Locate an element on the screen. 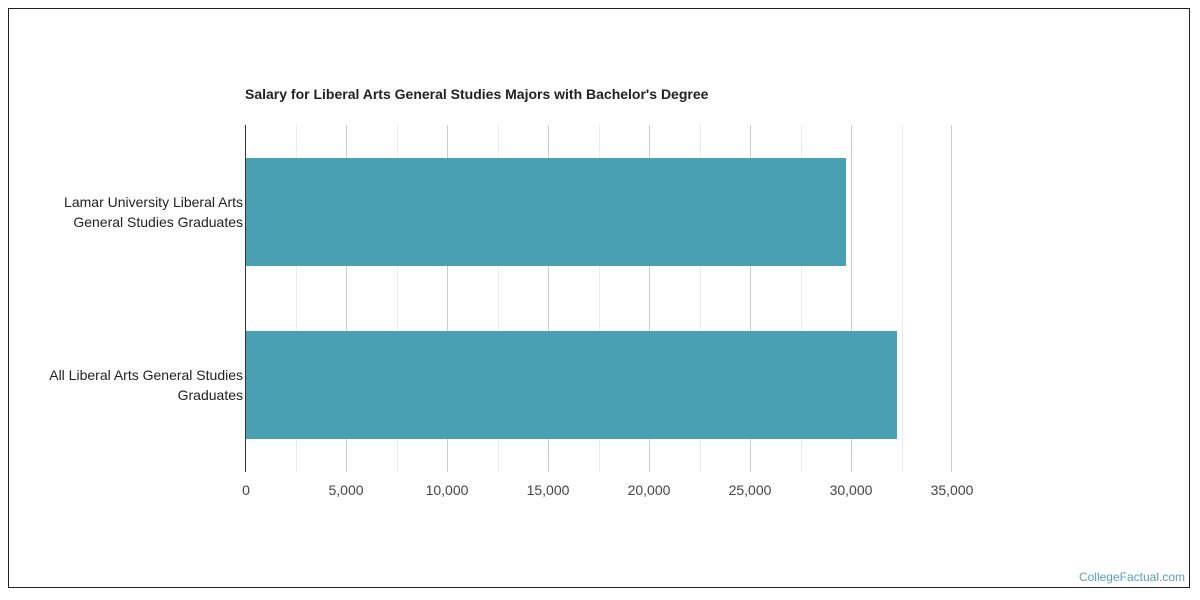 Image resolution: width=1200 pixels, height=600 pixels. x-tick-label: 10,000 is located at coordinates (447, 490).